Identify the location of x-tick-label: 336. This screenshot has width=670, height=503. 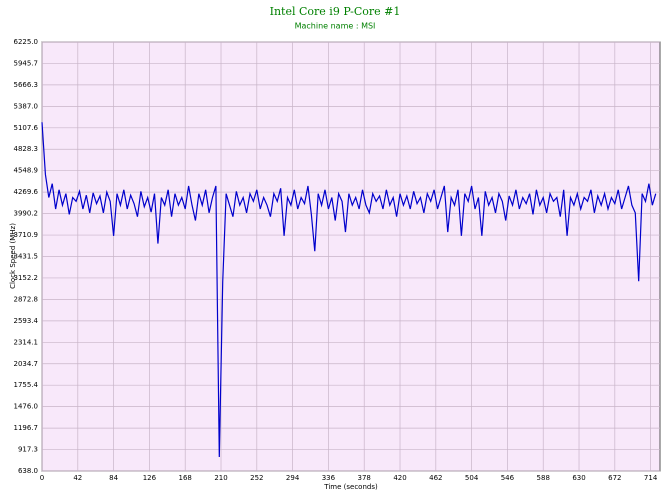
(329, 478).